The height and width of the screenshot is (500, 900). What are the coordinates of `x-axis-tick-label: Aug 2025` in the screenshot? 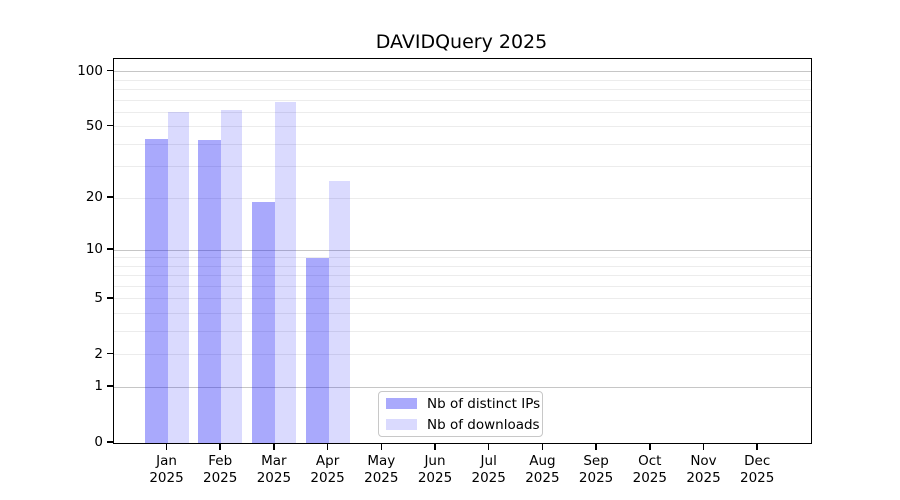 It's located at (542, 470).